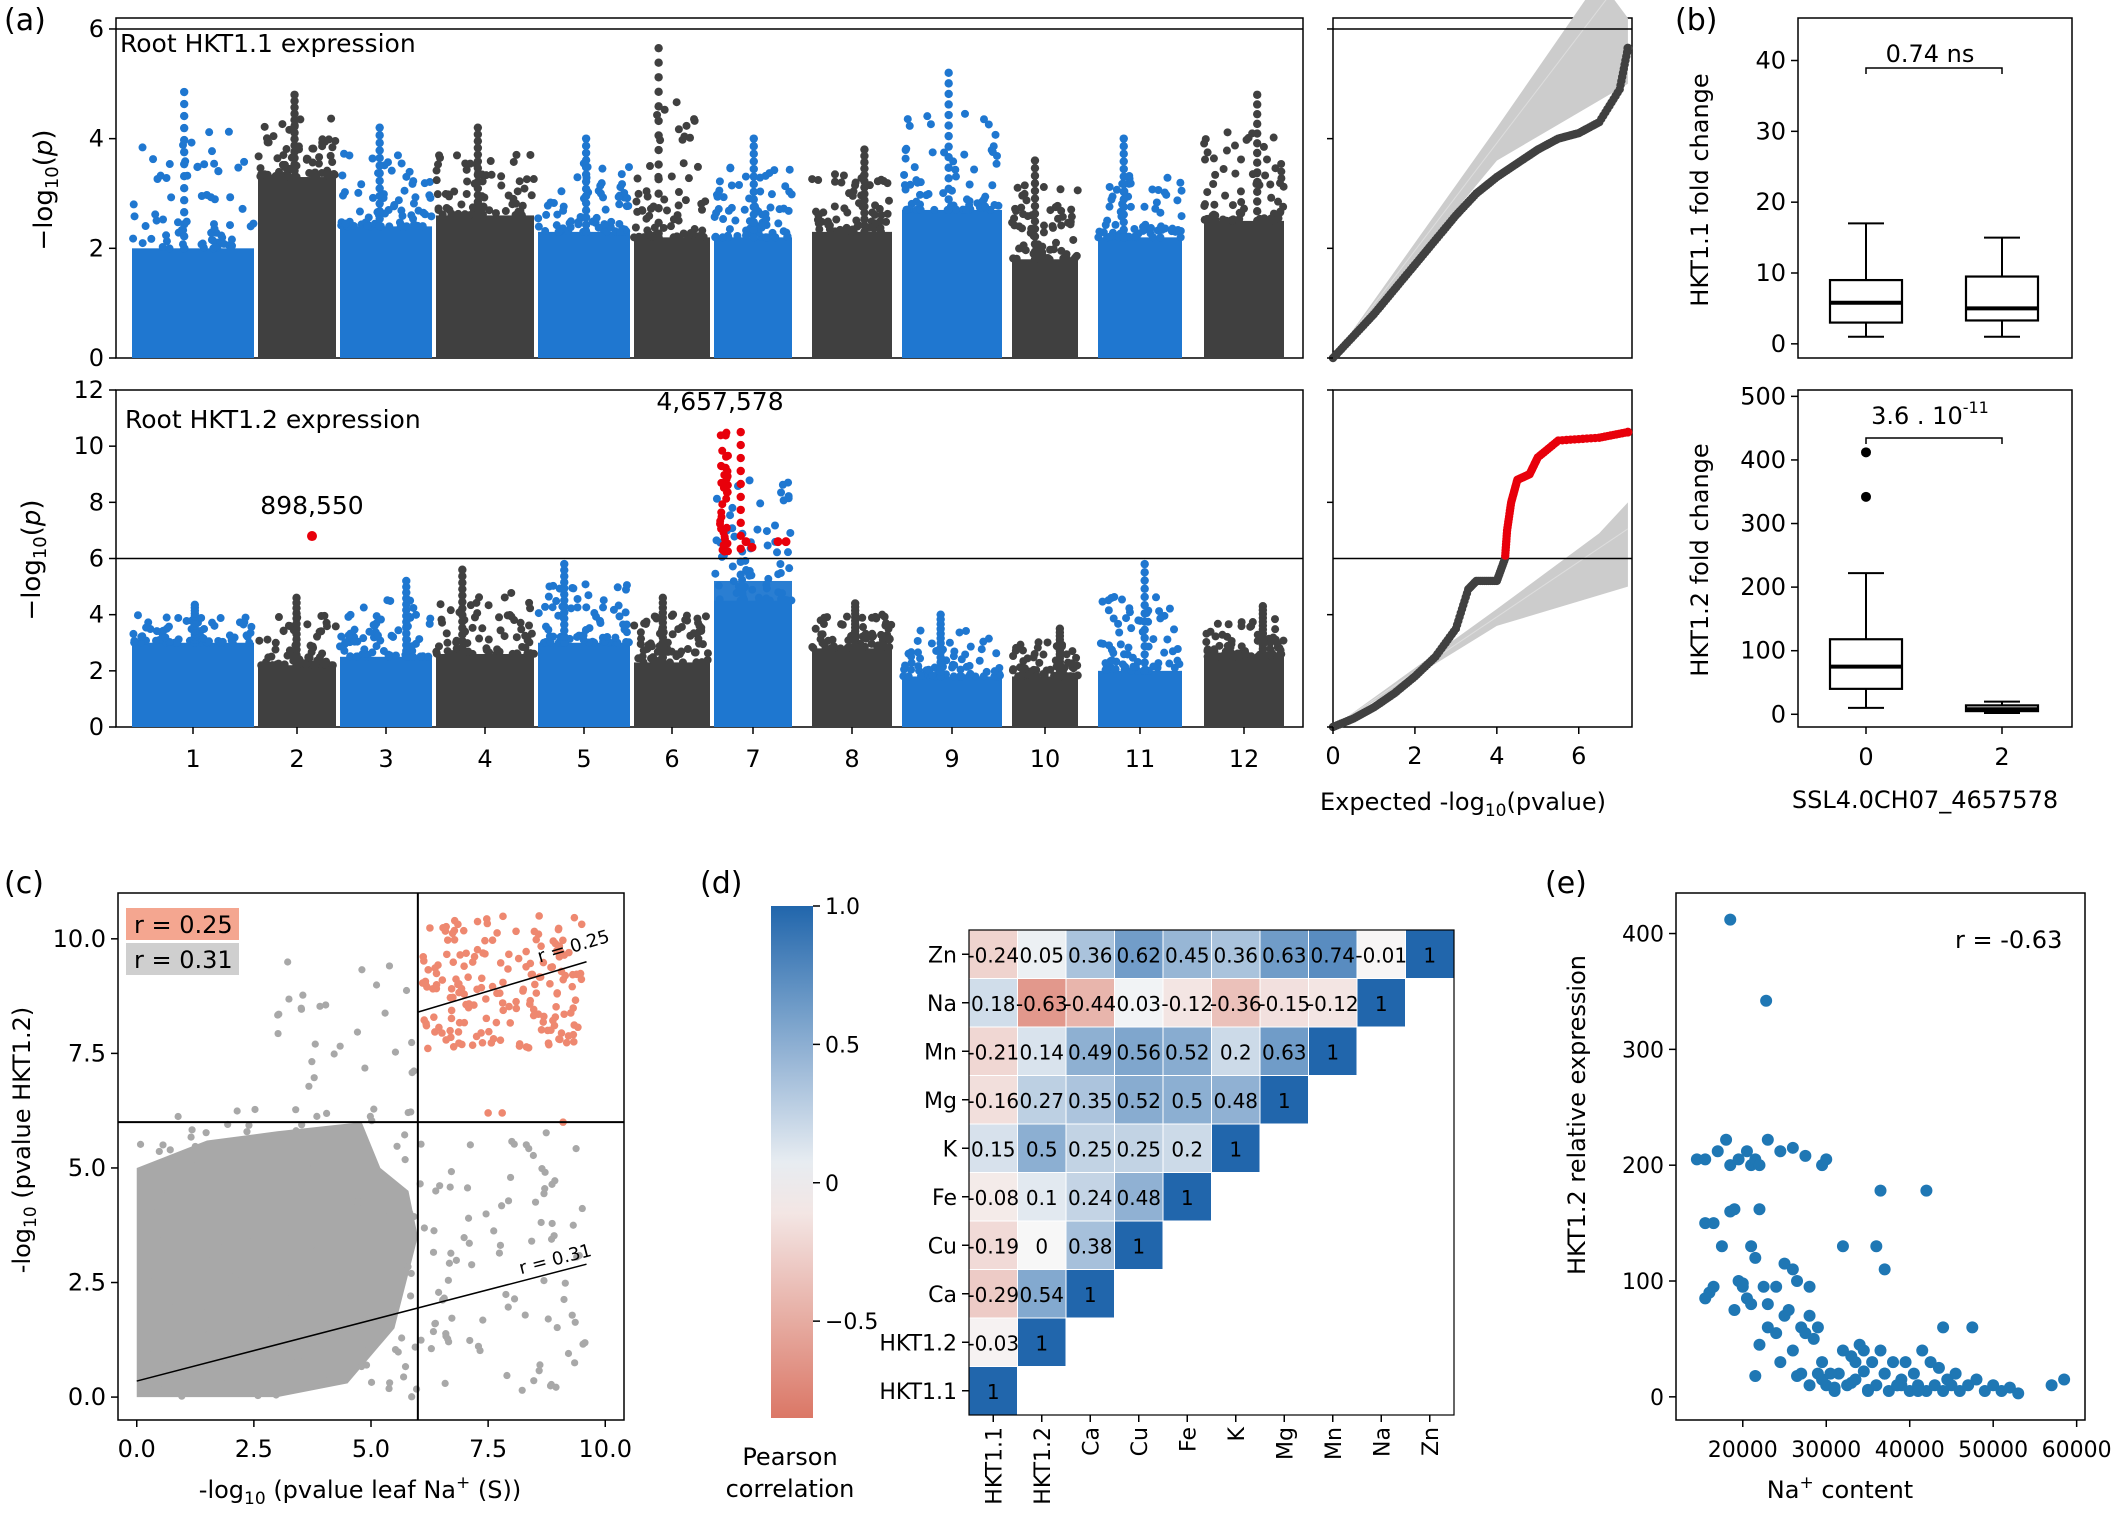 Image resolution: width=2118 pixels, height=1523 pixels. I want to click on qq-hkt12-point, so click(1628, 432).